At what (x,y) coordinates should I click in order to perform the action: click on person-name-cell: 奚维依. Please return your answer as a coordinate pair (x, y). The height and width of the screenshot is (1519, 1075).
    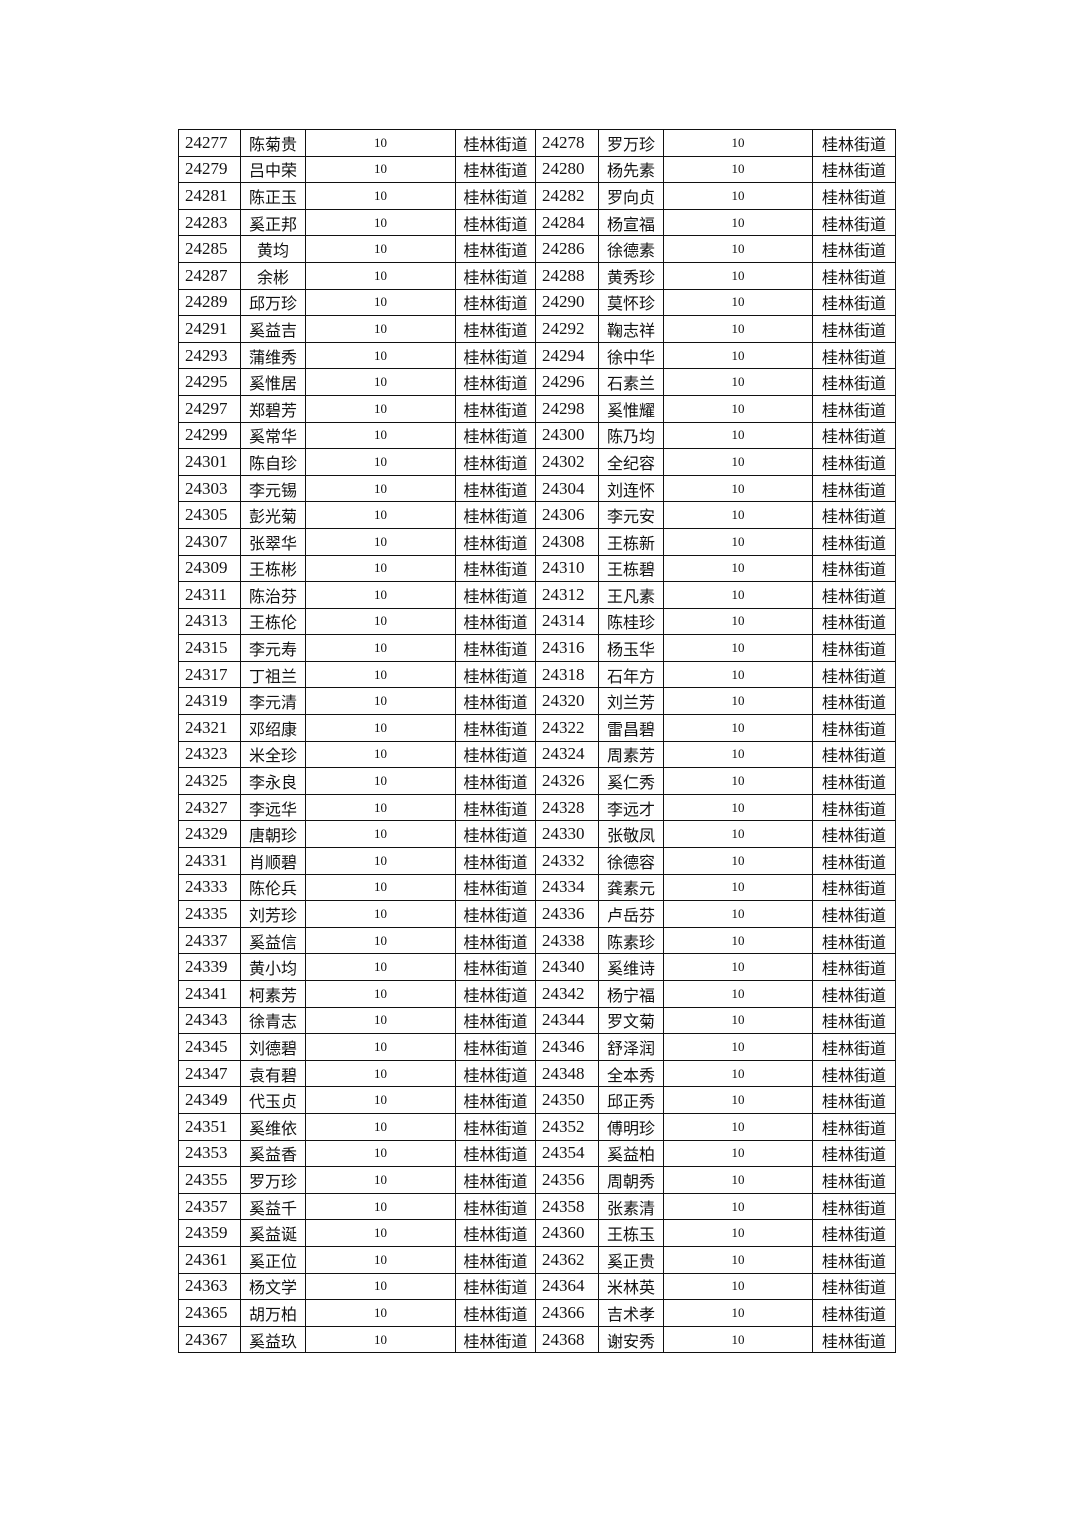
    Looking at the image, I should click on (273, 1126).